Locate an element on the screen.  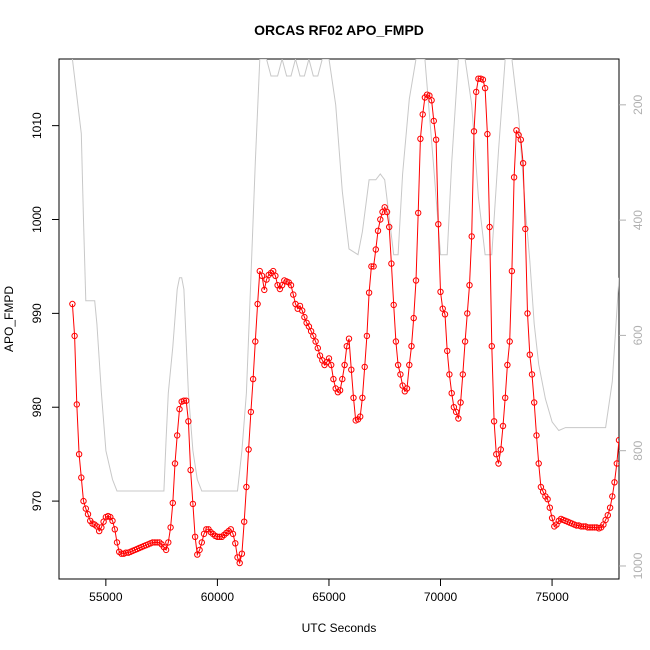
y2-tick-label: 400 is located at coordinates (638, 220).